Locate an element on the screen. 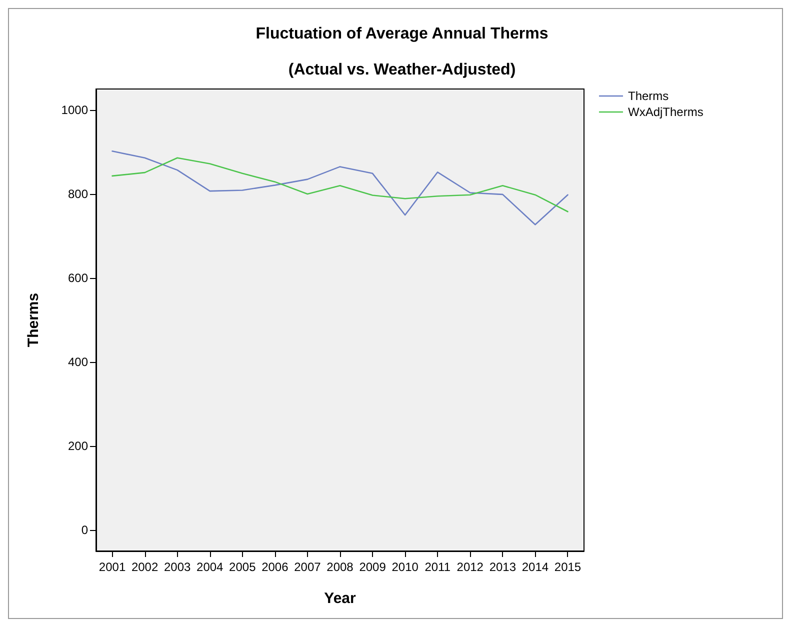  legend-label: WxAdjTherms is located at coordinates (666, 112).